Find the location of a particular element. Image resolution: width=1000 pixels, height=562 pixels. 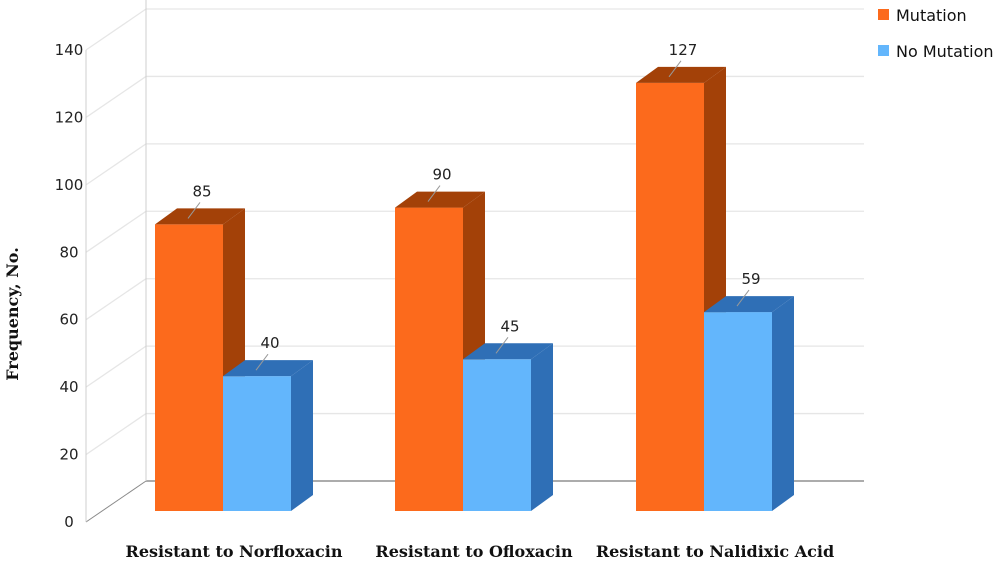

legend-label-mutation: Mutation is located at coordinates (931, 15).